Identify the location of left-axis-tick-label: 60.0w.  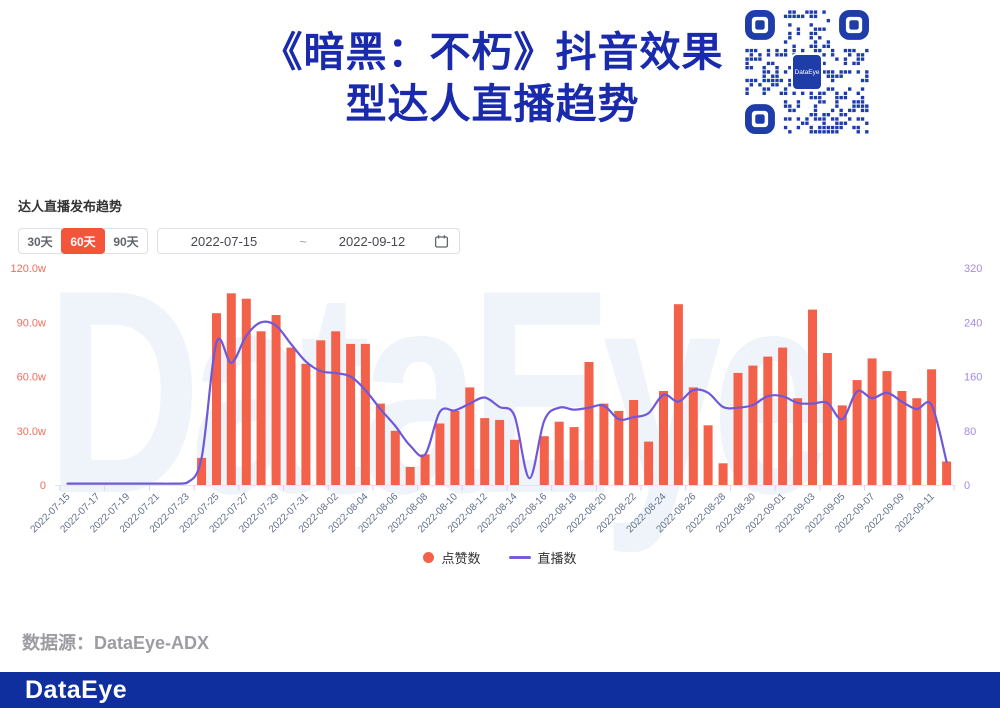
(31, 378).